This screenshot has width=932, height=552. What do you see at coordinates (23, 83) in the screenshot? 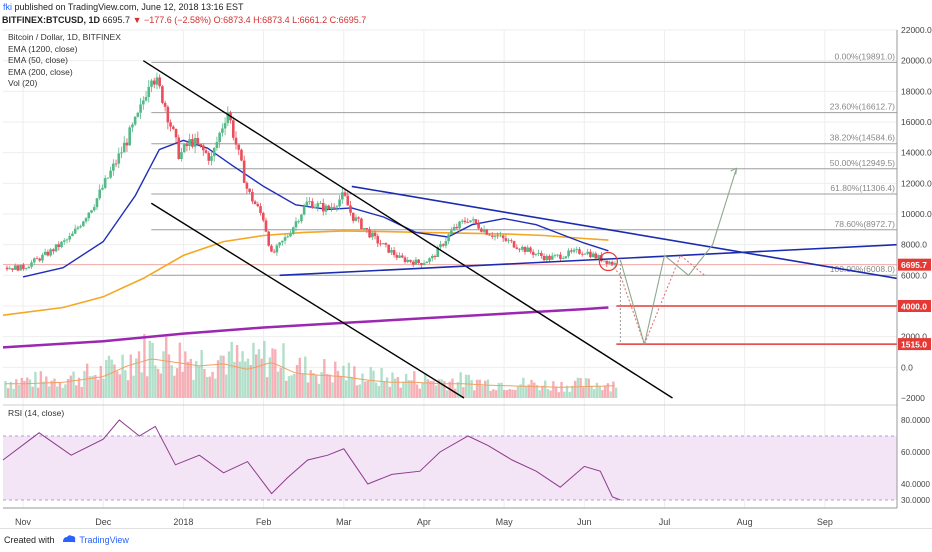
I see `legend-vol: Vol (20)` at bounding box center [23, 83].